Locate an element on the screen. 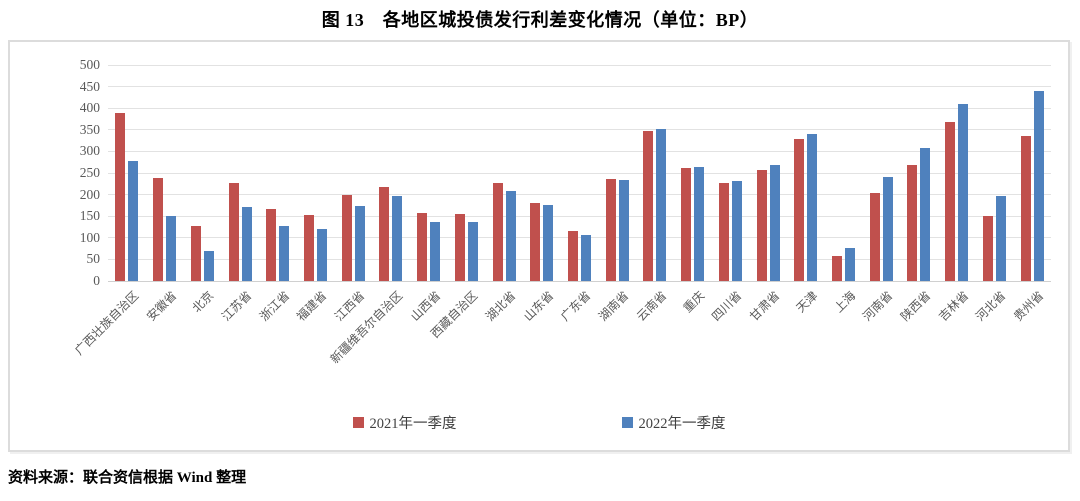  bar-2022年一季度-新疆维吾尔自治区 is located at coordinates (397, 238).